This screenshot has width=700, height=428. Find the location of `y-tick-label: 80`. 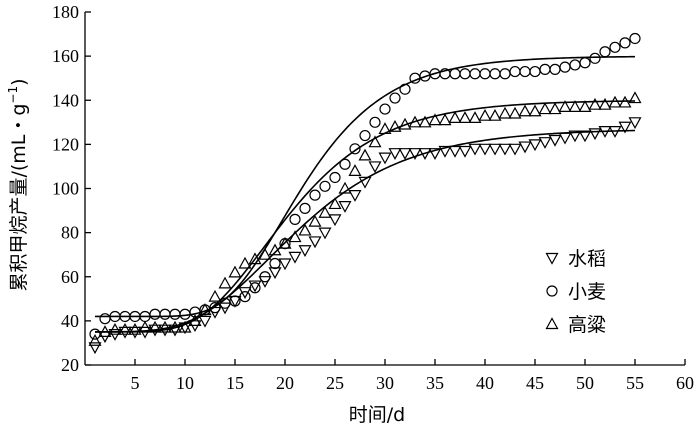

y-tick-label: 80 is located at coordinates (70, 233).